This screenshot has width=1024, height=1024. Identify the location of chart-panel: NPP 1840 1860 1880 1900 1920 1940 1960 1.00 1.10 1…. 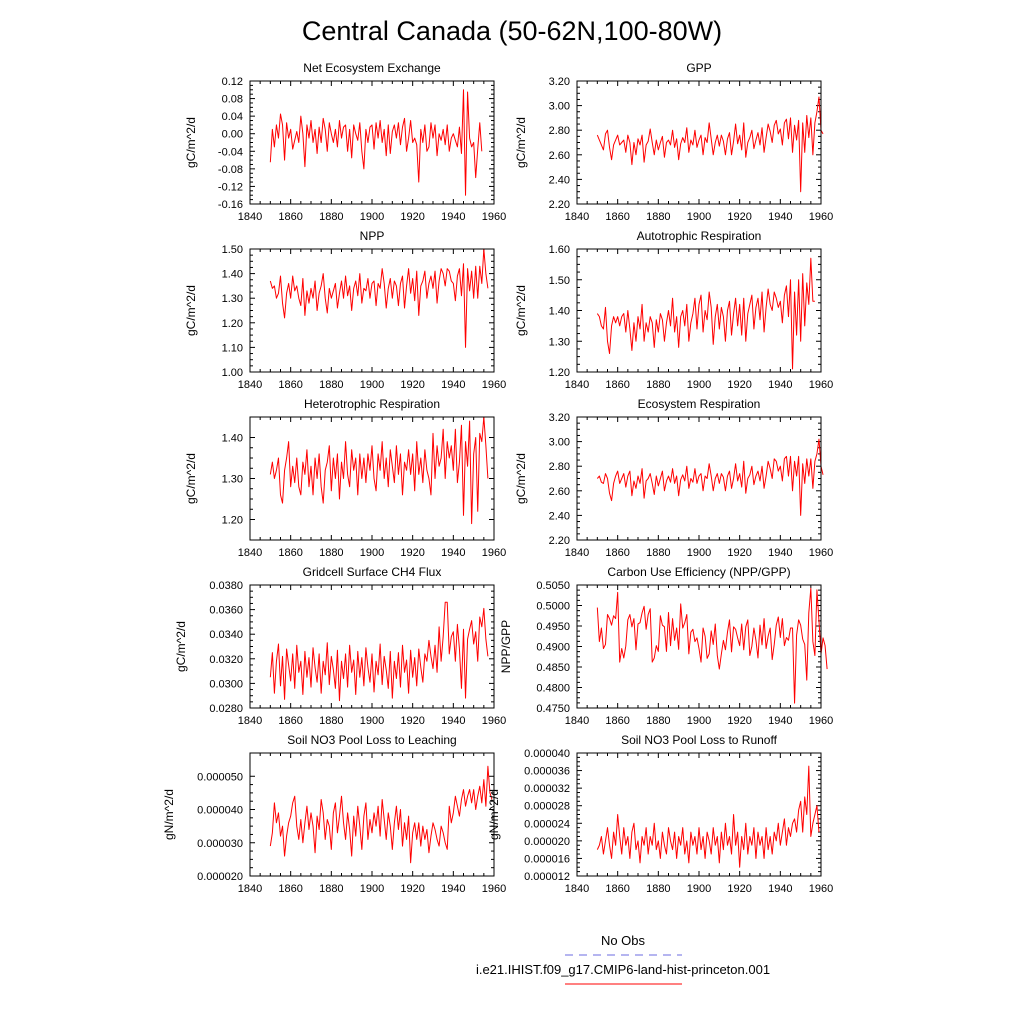
(345, 310).